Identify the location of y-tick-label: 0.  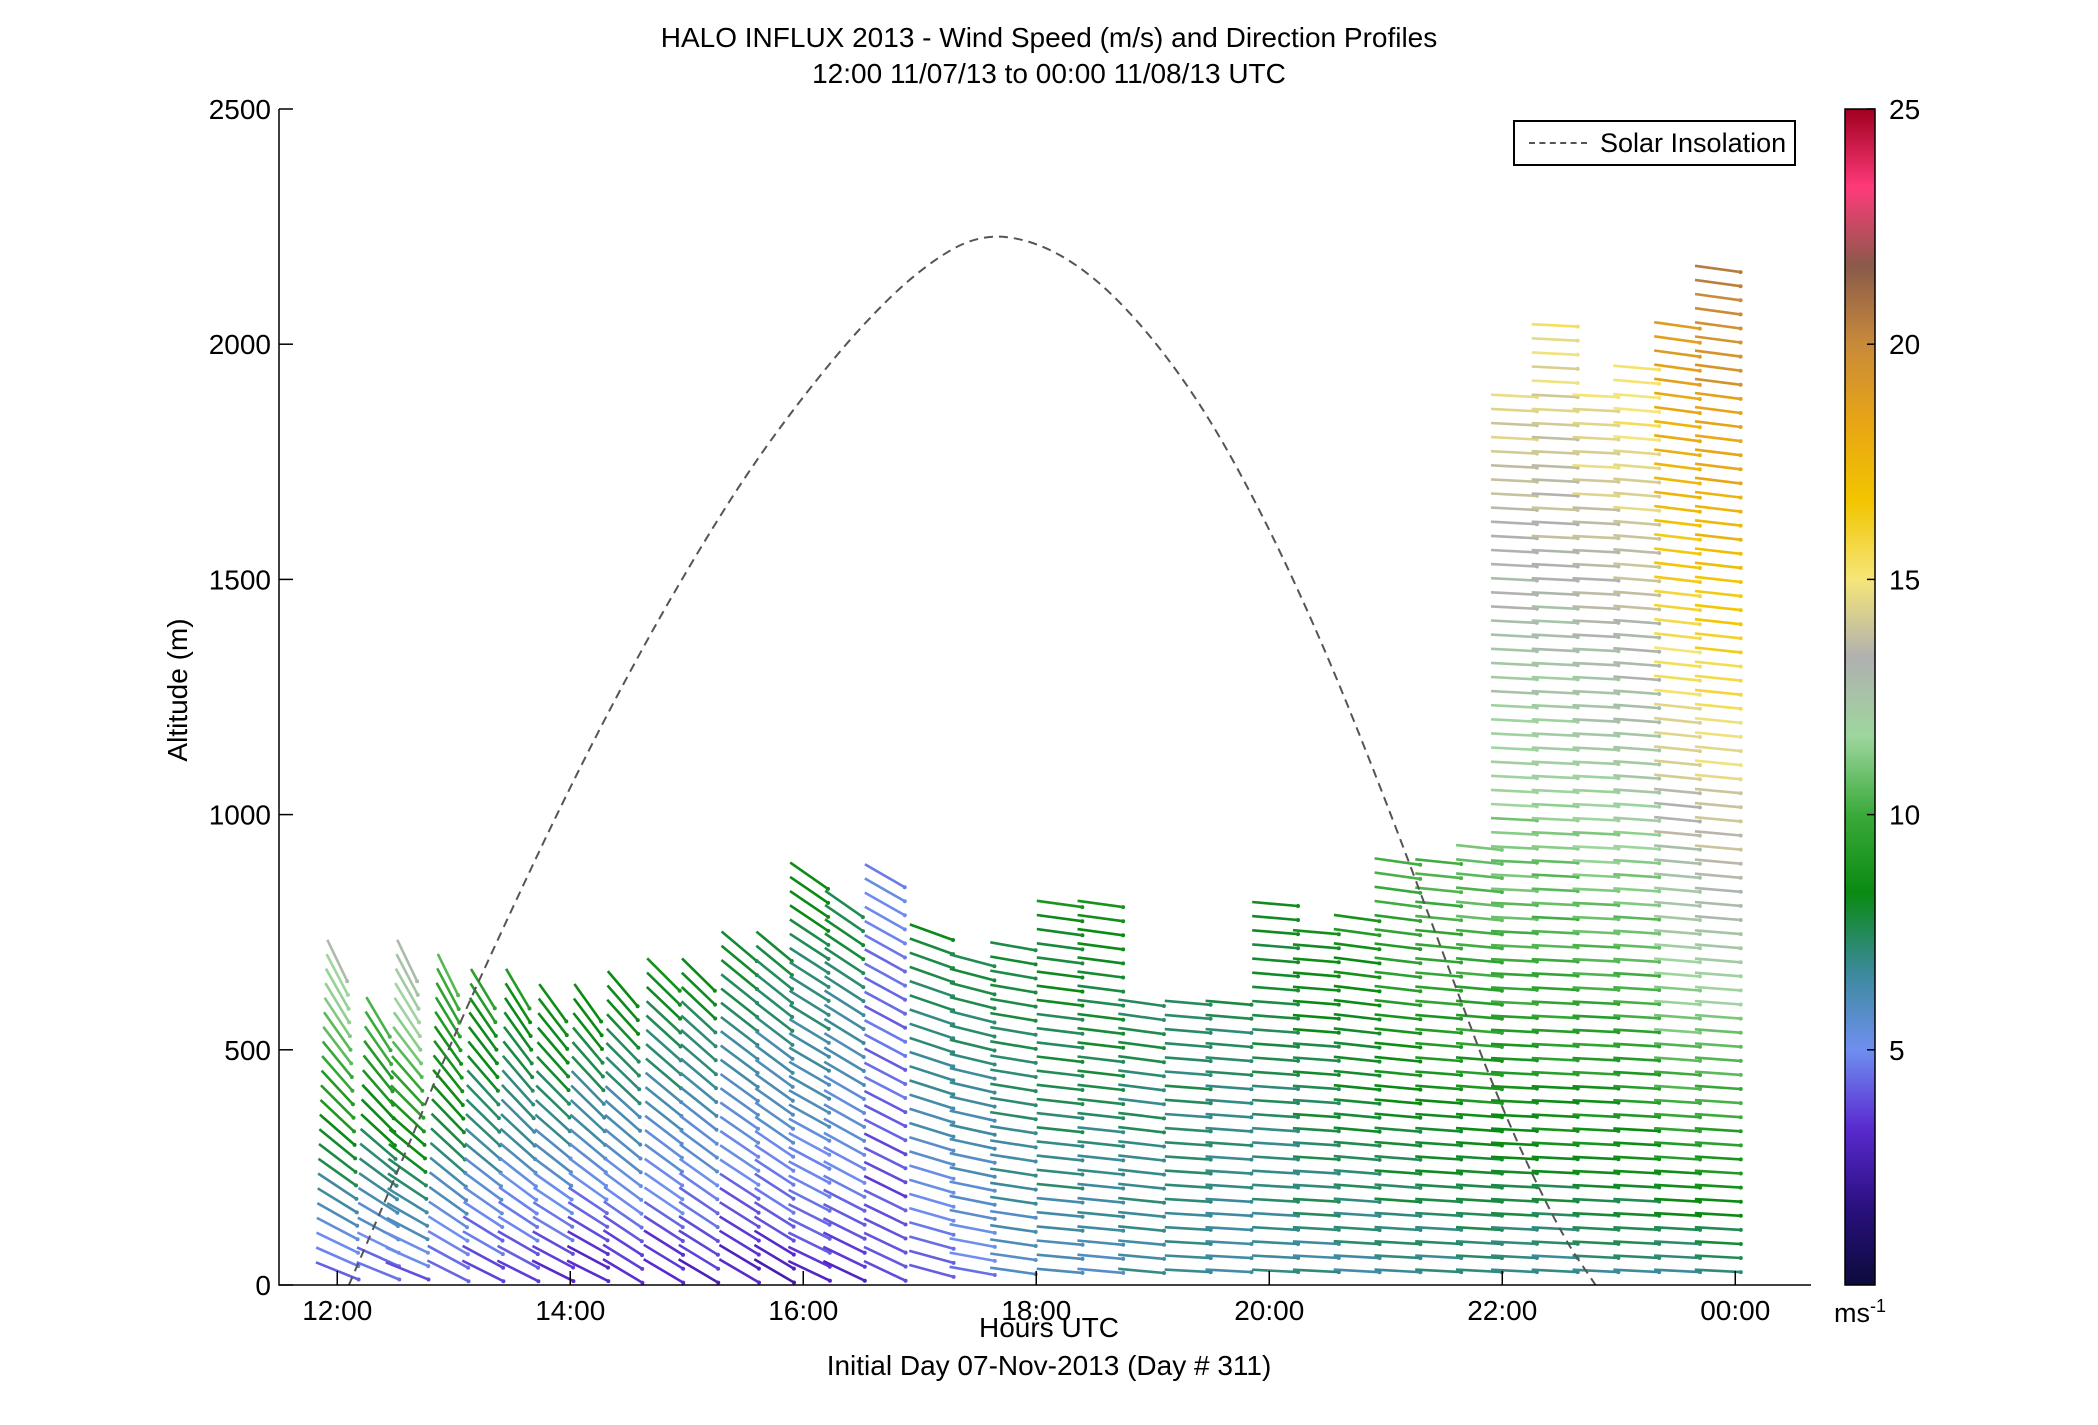
(263, 1285).